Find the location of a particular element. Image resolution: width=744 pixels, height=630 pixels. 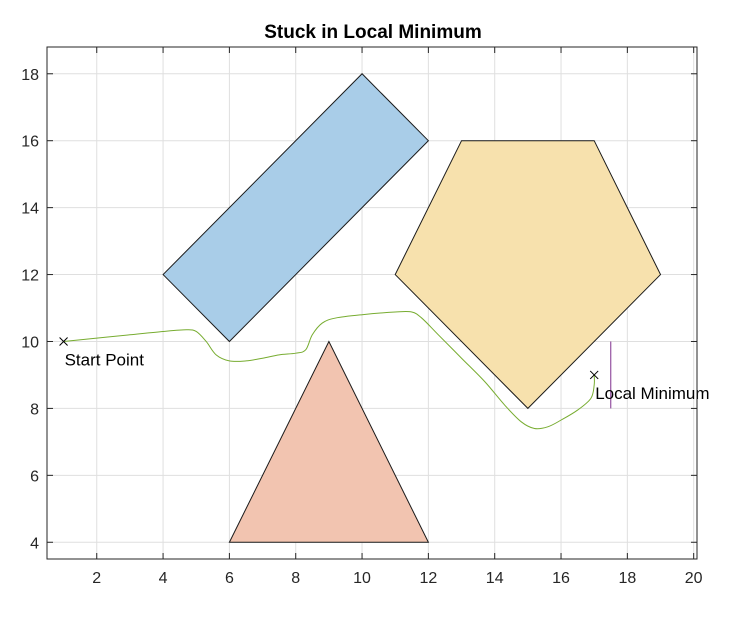

y-tick-label: 10 is located at coordinates (30, 342).